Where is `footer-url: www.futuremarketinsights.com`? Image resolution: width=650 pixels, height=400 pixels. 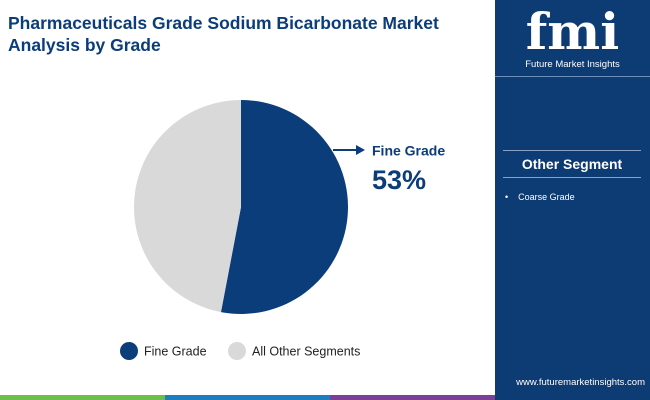 footer-url: www.futuremarketinsights.com is located at coordinates (580, 382).